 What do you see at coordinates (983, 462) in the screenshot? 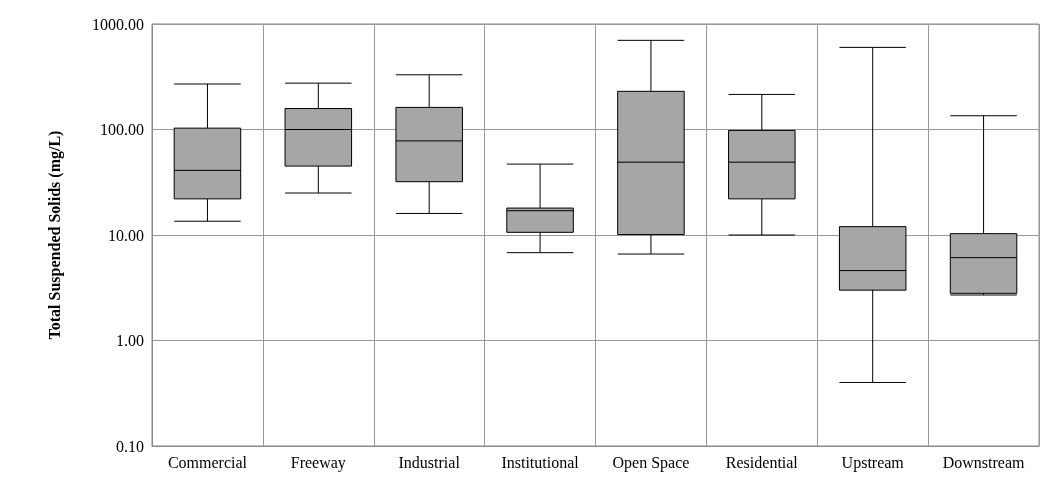
I see `x-tick-label: Downstream` at bounding box center [983, 462].